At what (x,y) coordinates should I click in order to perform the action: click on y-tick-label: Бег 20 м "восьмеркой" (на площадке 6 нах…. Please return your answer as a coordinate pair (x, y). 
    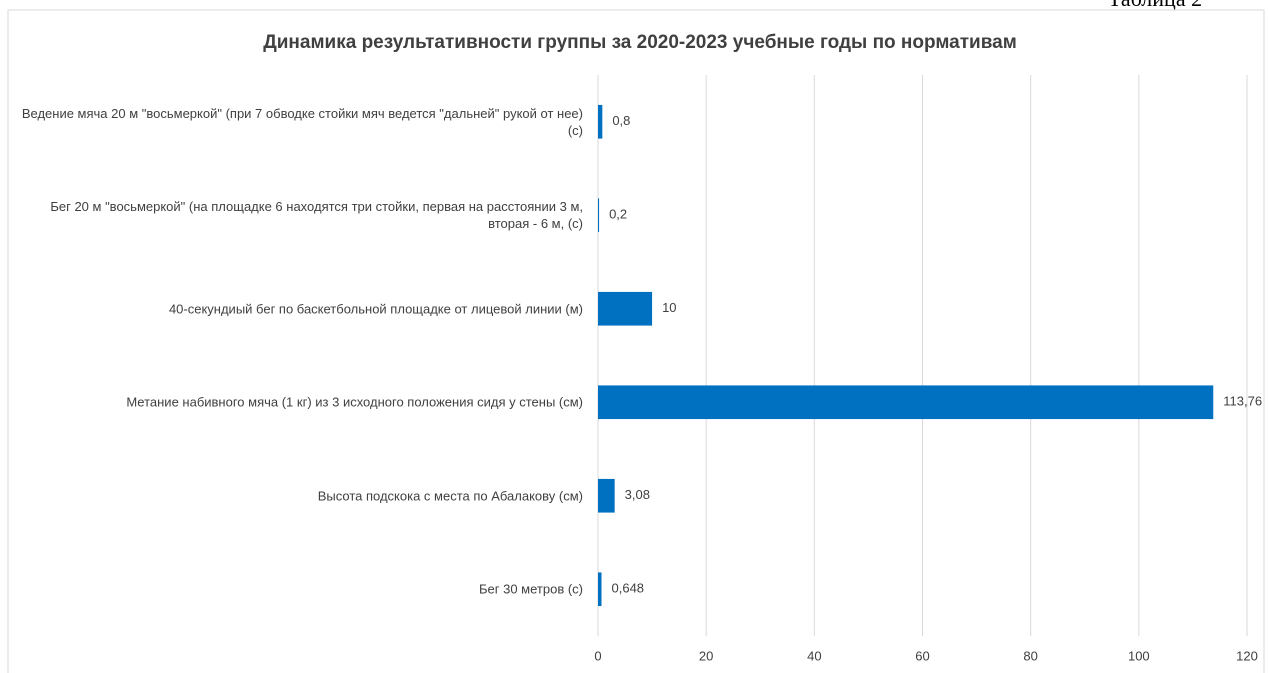
    Looking at the image, I should click on (316, 215).